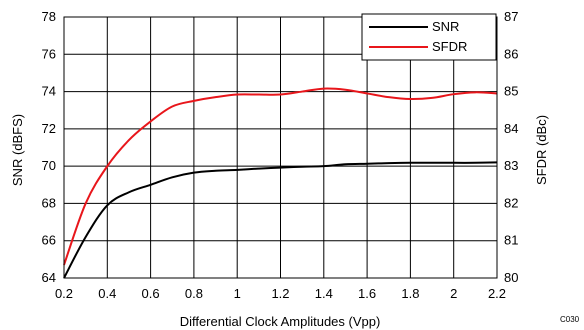  I want to click on y-tick-labels-right: 80 81 82 83 84 85 86 87, so click(511, 147).